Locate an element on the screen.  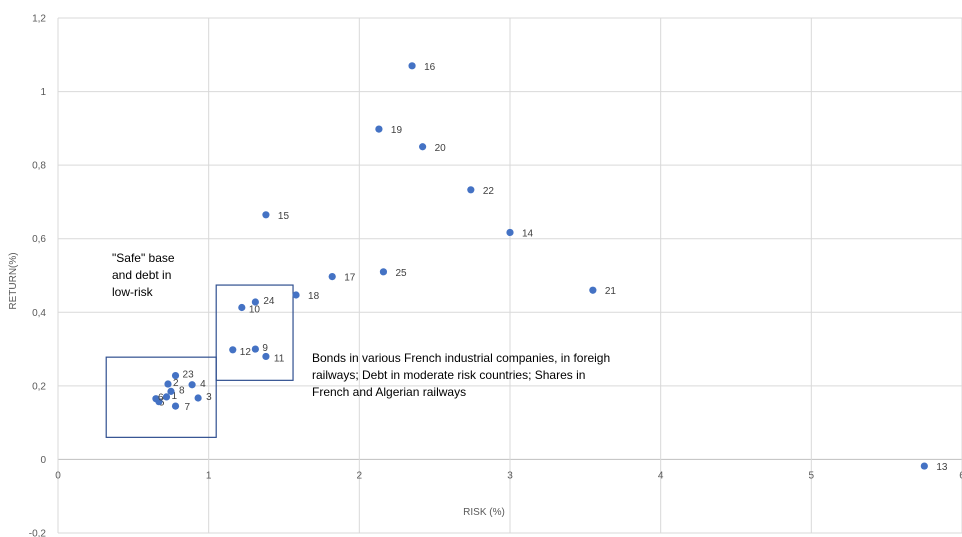
x-axis-title: RISK (%) is located at coordinates (484, 512).